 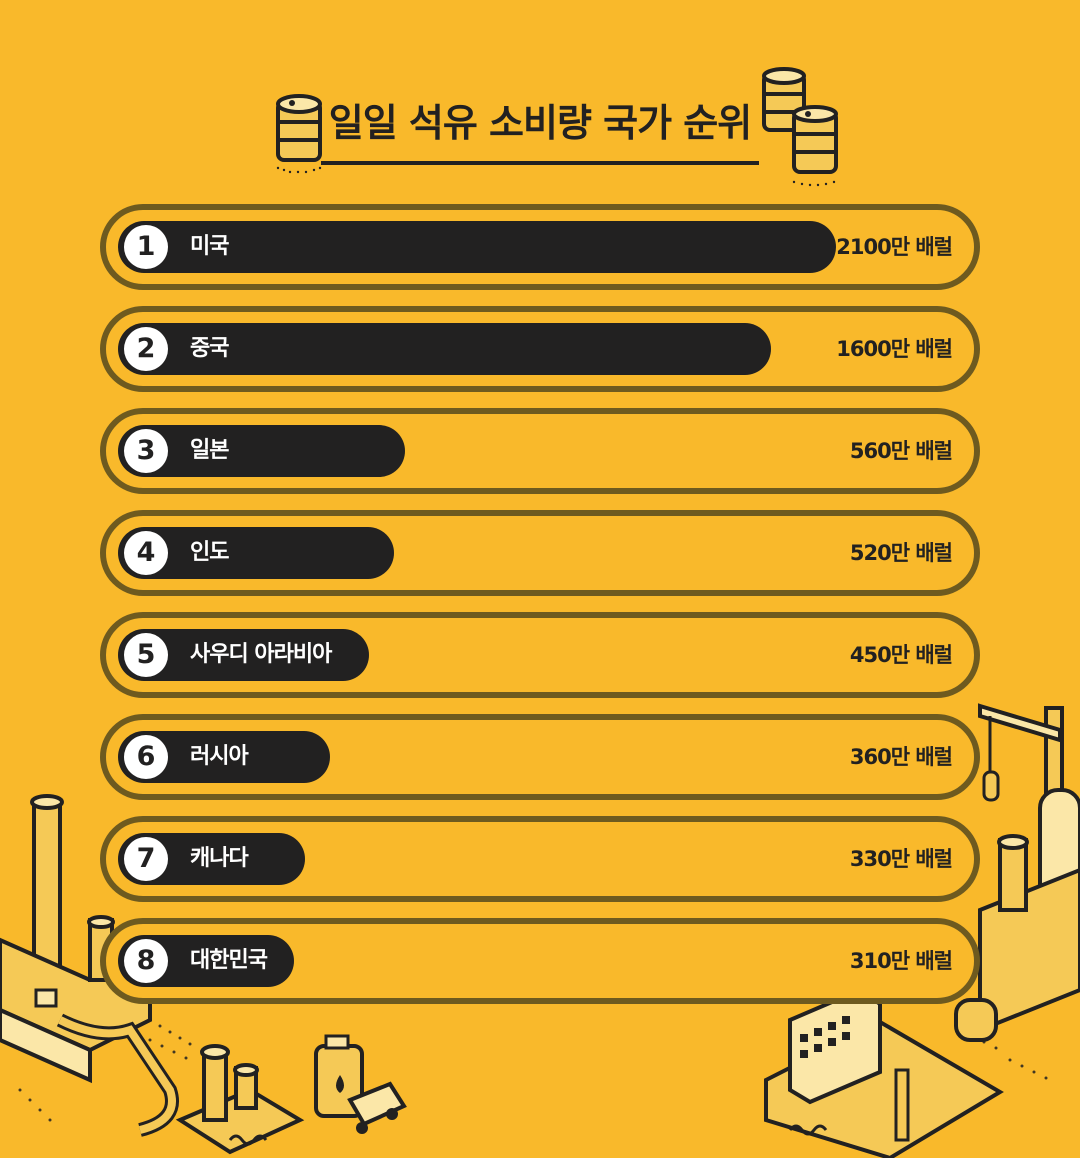 I want to click on country-label: 일본, so click(x=209, y=450).